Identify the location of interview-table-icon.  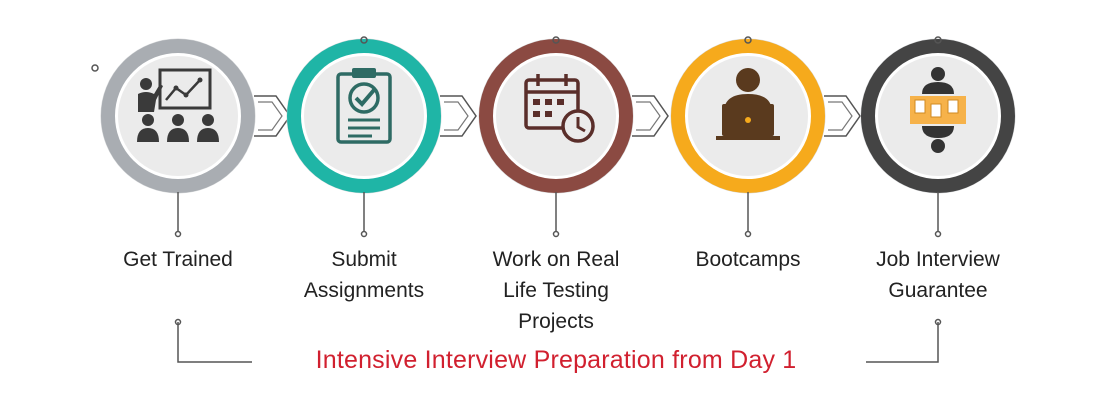
(938, 110).